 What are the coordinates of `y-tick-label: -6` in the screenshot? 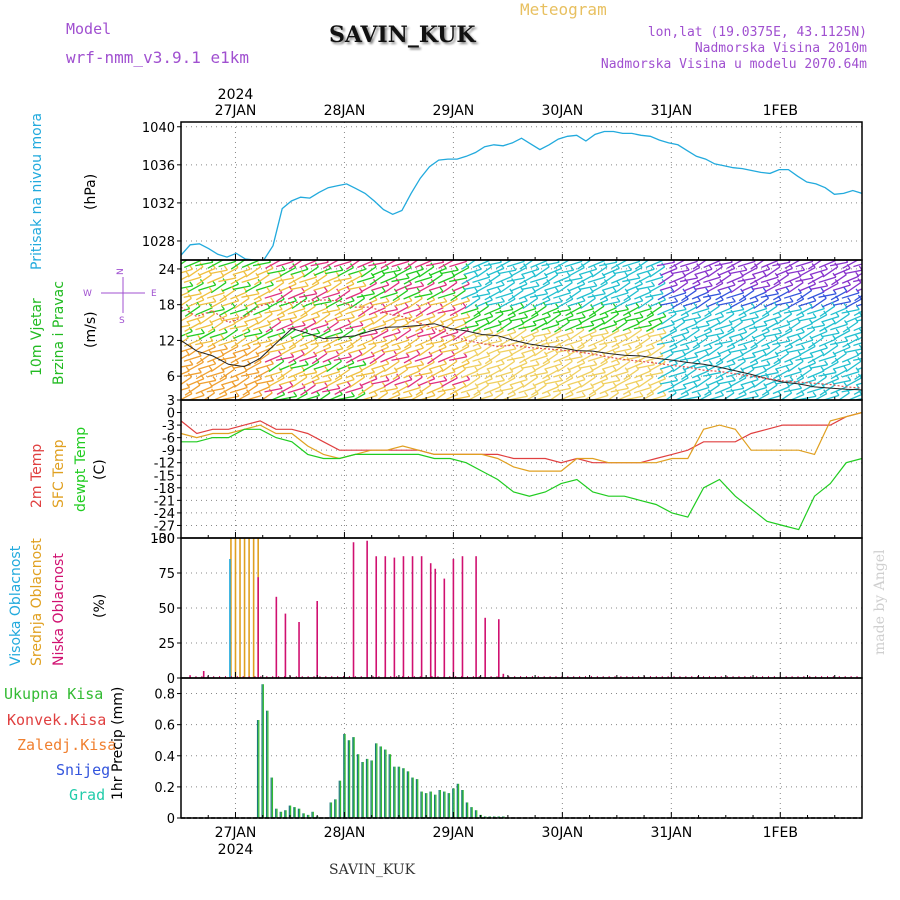 It's located at (168, 439).